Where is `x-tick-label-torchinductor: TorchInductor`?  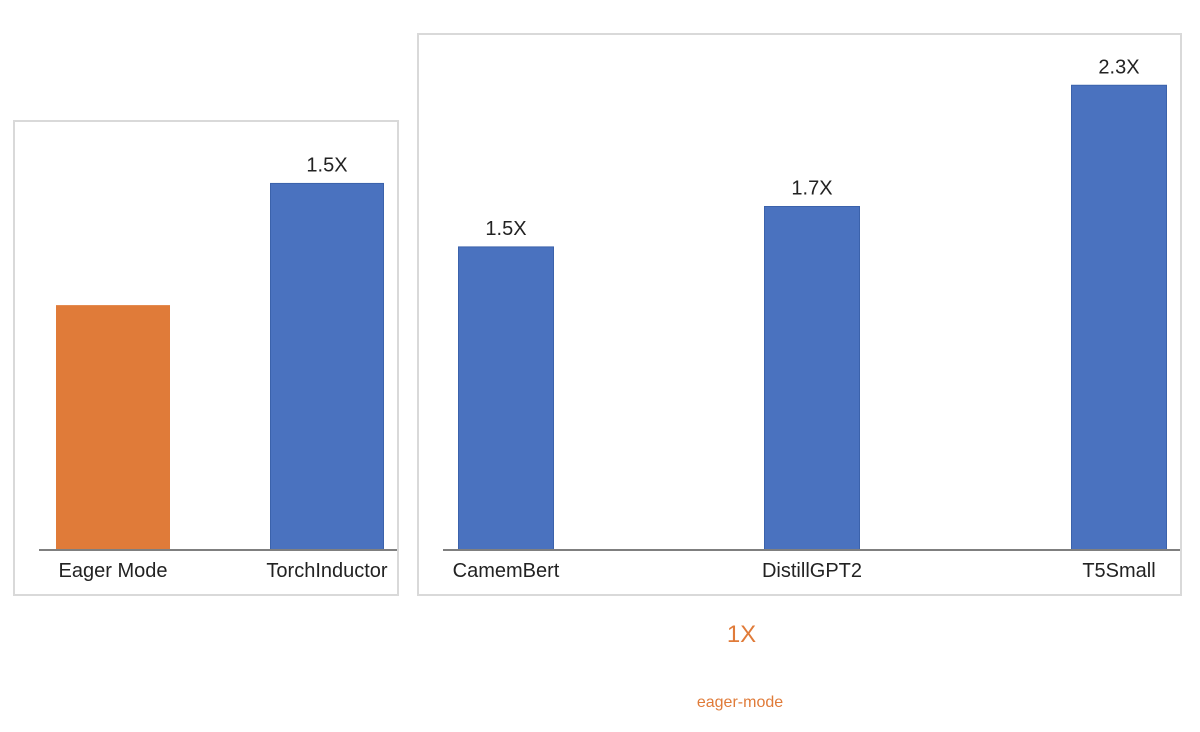 x-tick-label-torchinductor: TorchInductor is located at coordinates (327, 571).